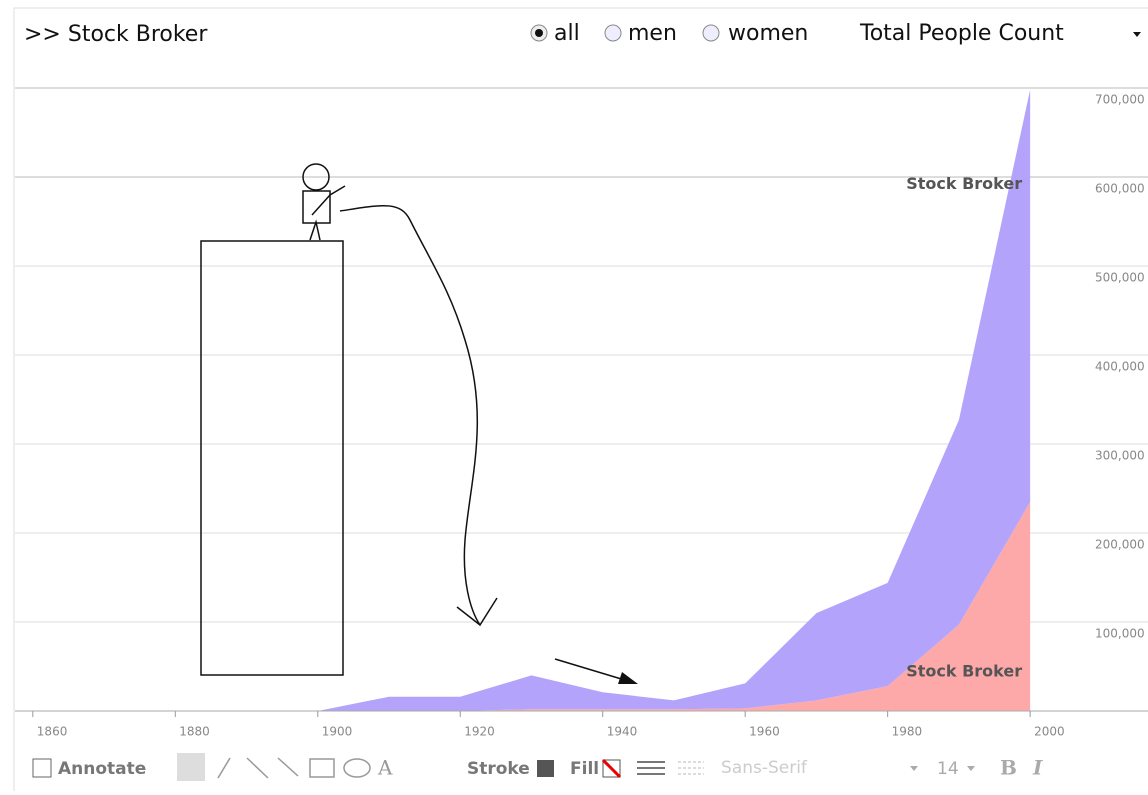 This screenshot has height=795, width=1148. Describe the element at coordinates (1120, 456) in the screenshot. I see `y-tick-label: 300,000` at that location.